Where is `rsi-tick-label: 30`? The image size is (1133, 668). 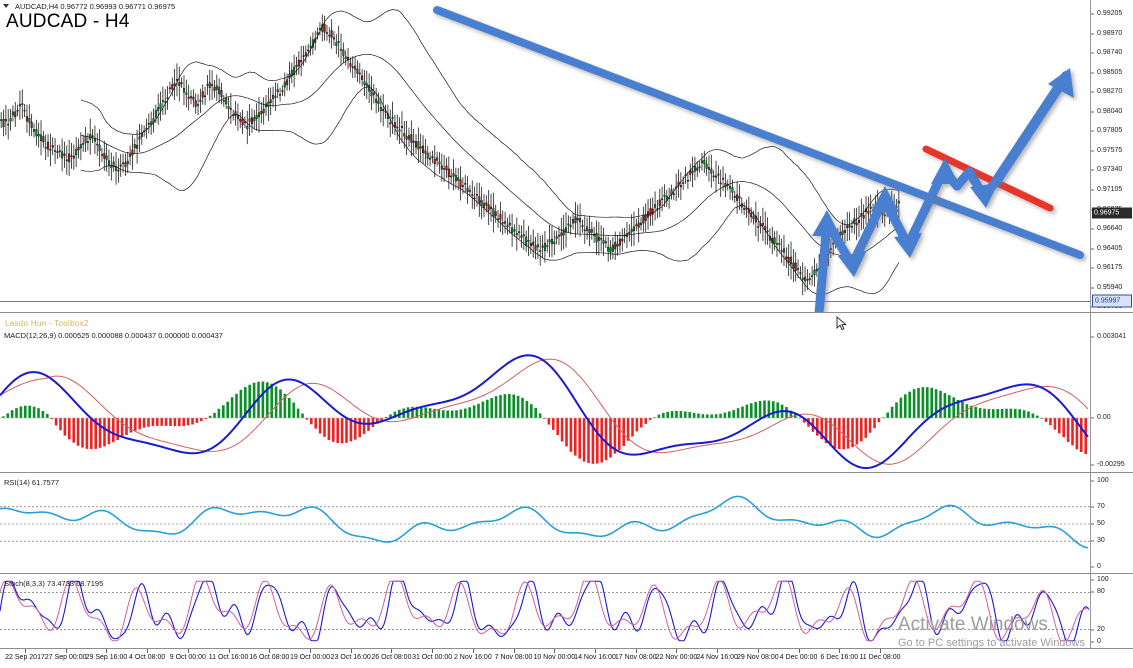 rsi-tick-label: 30 is located at coordinates (1101, 541).